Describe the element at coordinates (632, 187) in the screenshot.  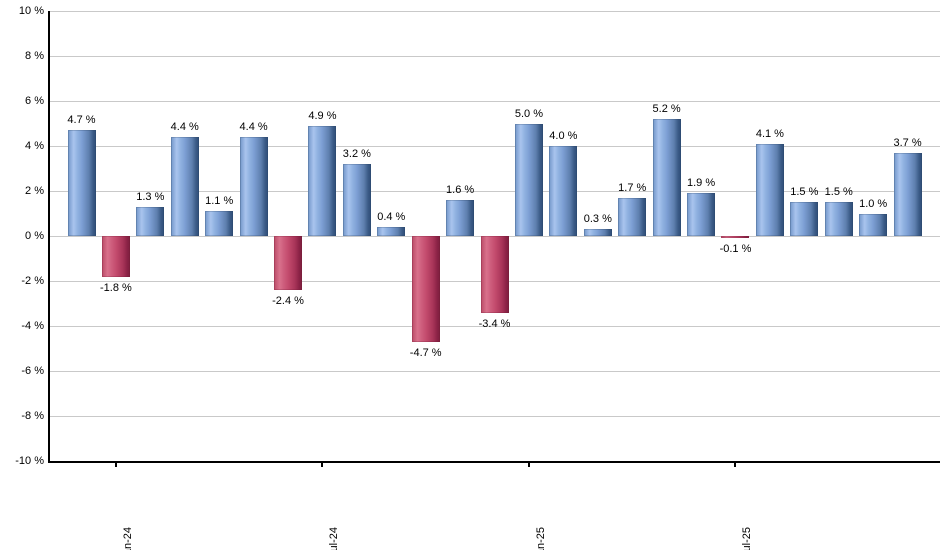
I see `bar-value-label: 1.7 %` at that location.